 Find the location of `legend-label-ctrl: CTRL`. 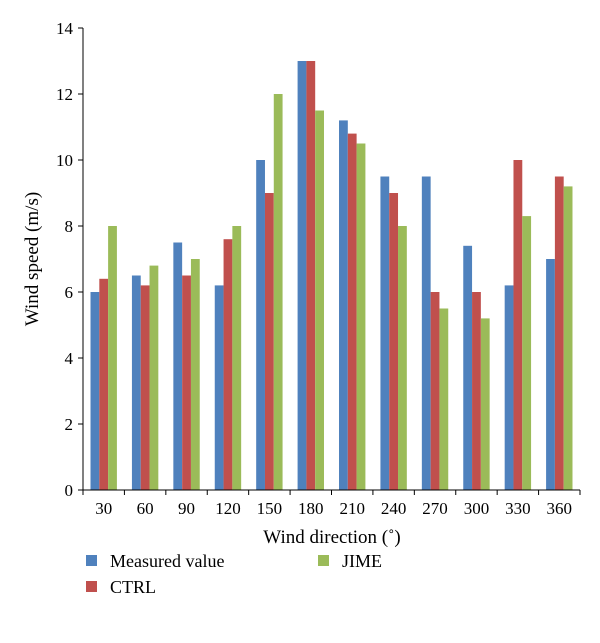

legend-label-ctrl: CTRL is located at coordinates (133, 587).